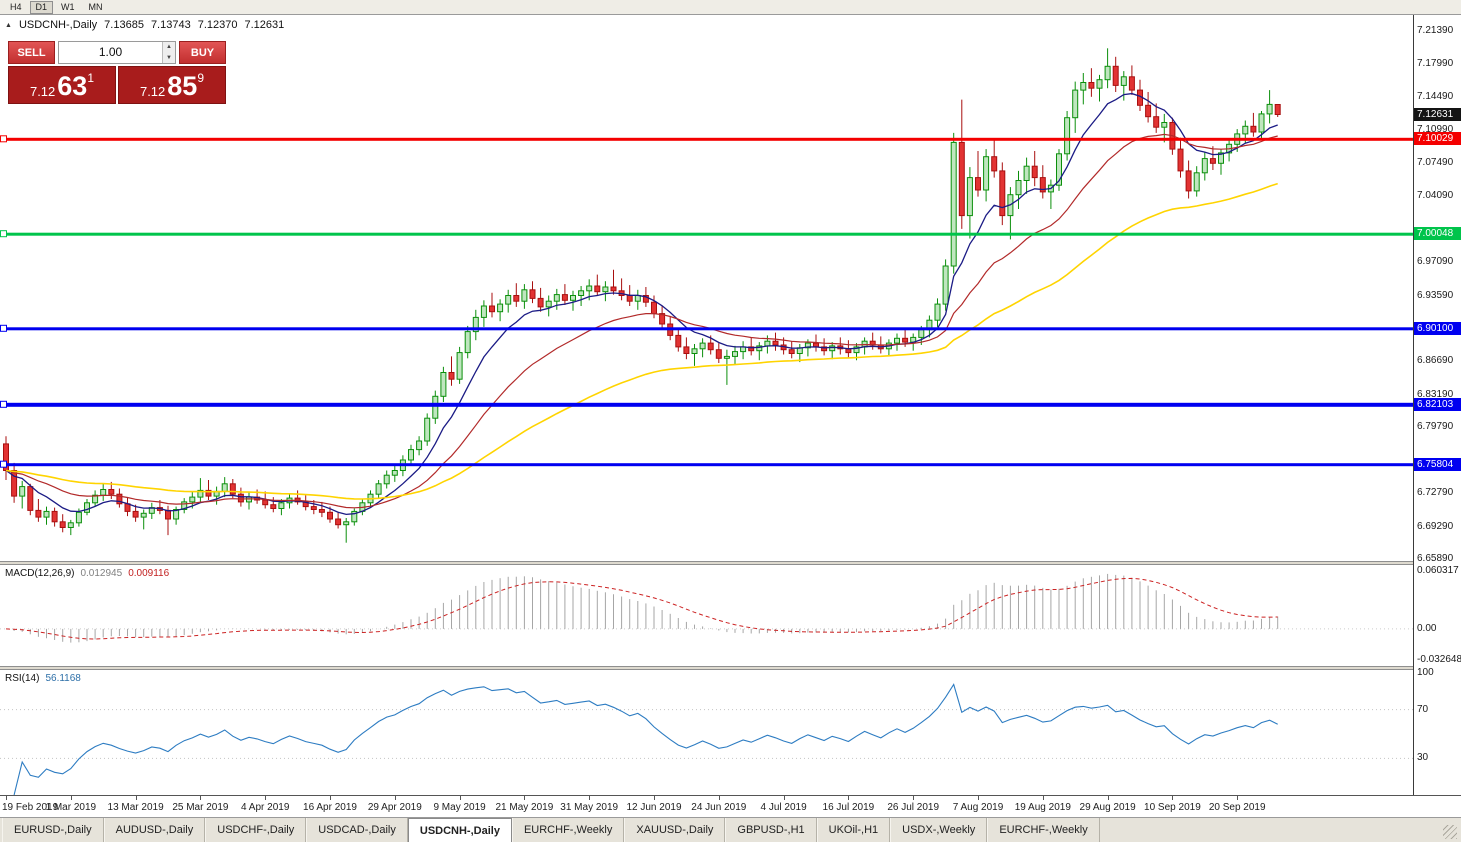 The height and width of the screenshot is (842, 1461). Describe the element at coordinates (101, 573) in the screenshot. I see `macd-main-value: 0.012945` at that location.